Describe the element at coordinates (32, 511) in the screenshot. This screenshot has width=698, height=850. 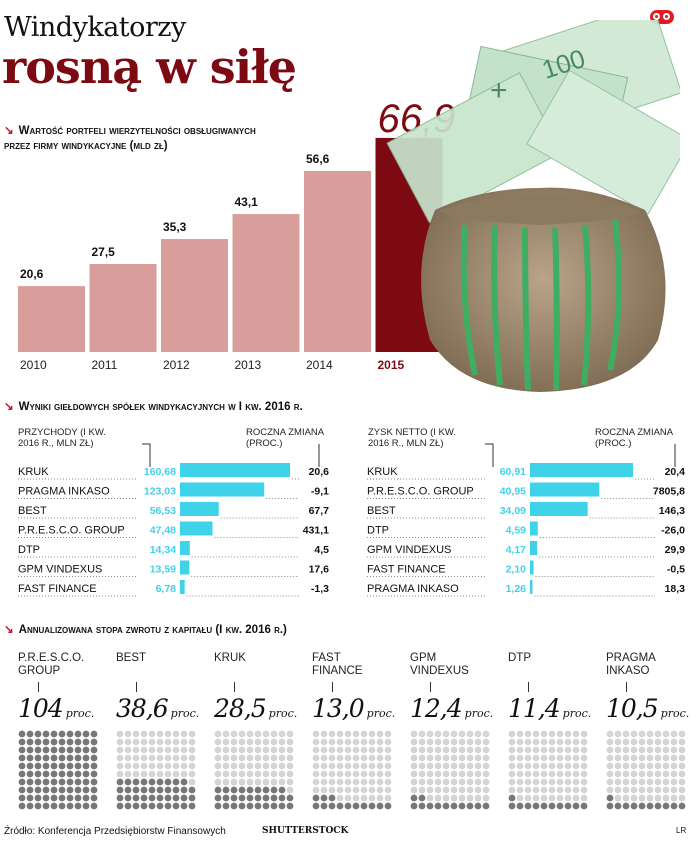
I see `company-name: BEST` at that location.